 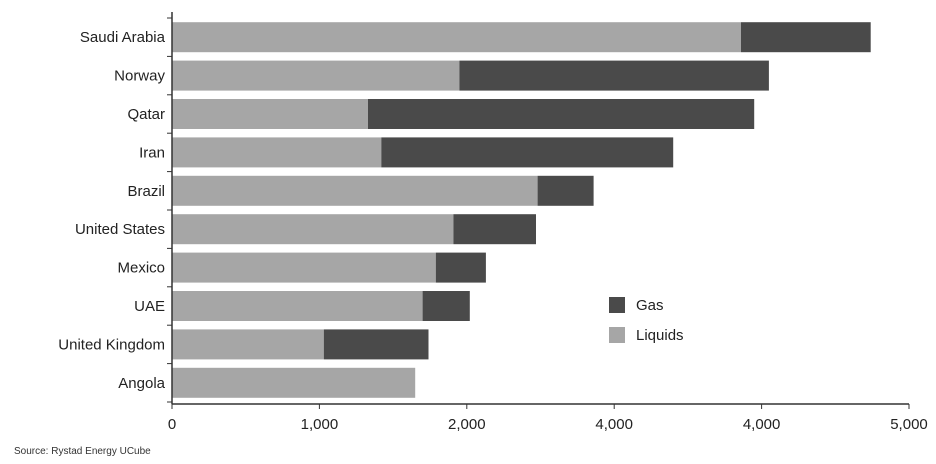 I want to click on category-label: Angola, so click(x=141, y=383).